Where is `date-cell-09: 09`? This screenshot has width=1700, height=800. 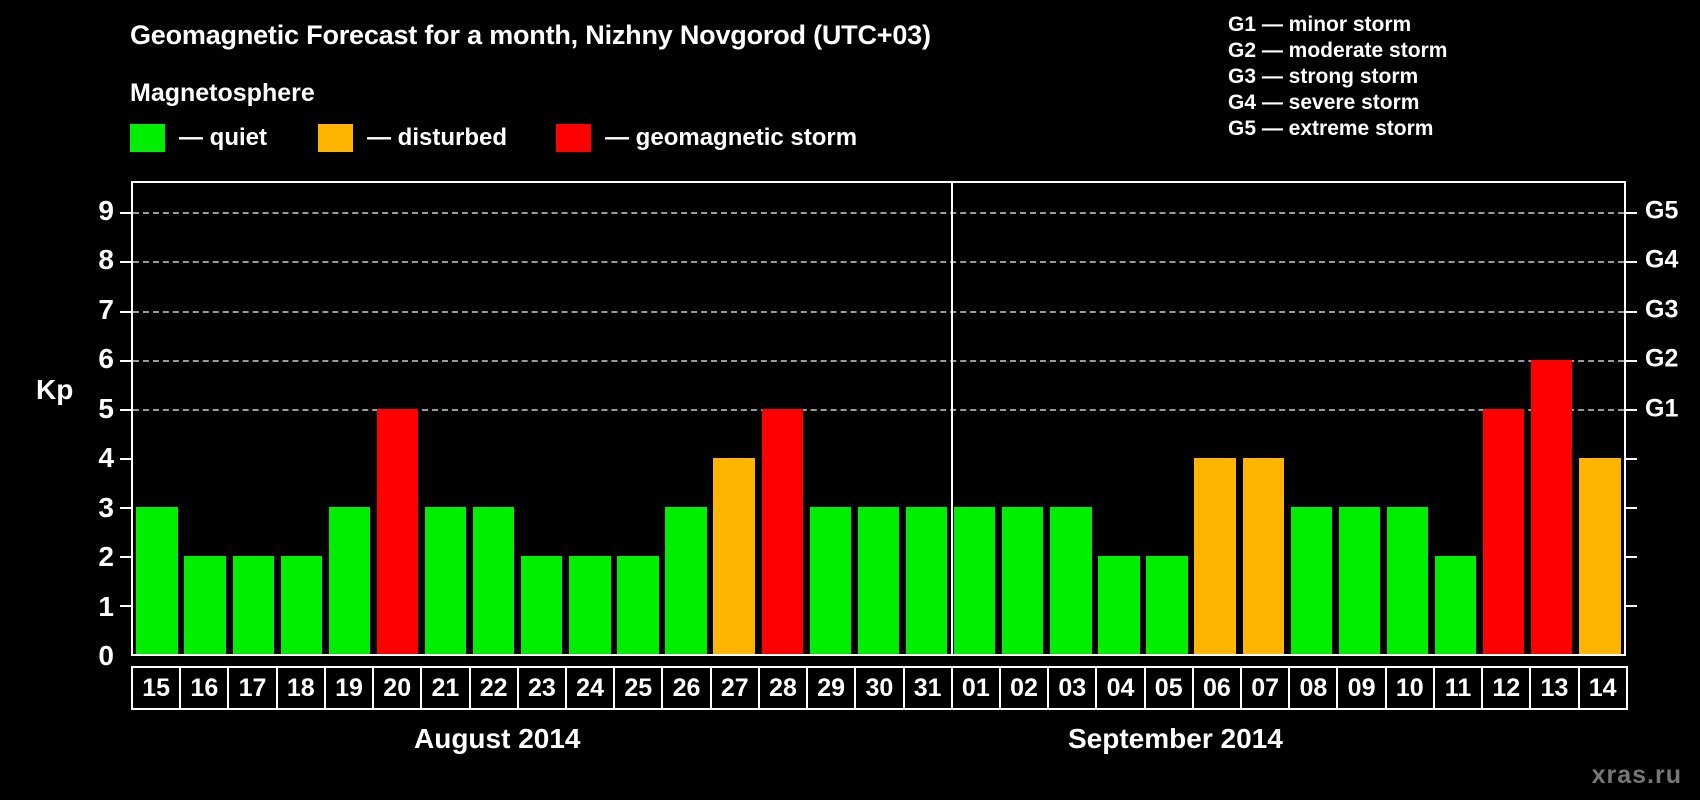
date-cell-09: 09 is located at coordinates (1361, 688).